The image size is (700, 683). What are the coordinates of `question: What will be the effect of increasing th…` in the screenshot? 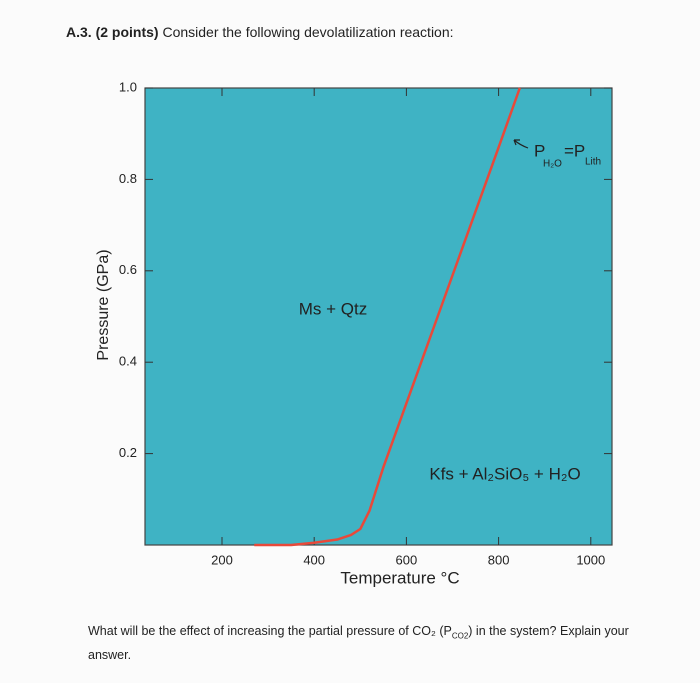 It's located at (378, 643).